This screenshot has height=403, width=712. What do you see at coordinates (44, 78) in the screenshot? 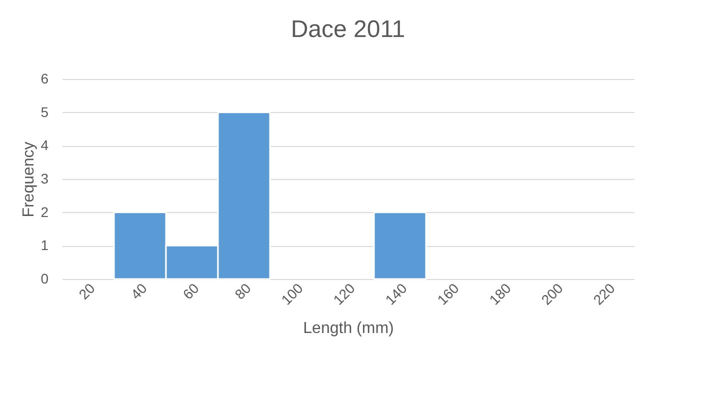
I see `y-tick-label: 6` at bounding box center [44, 78].